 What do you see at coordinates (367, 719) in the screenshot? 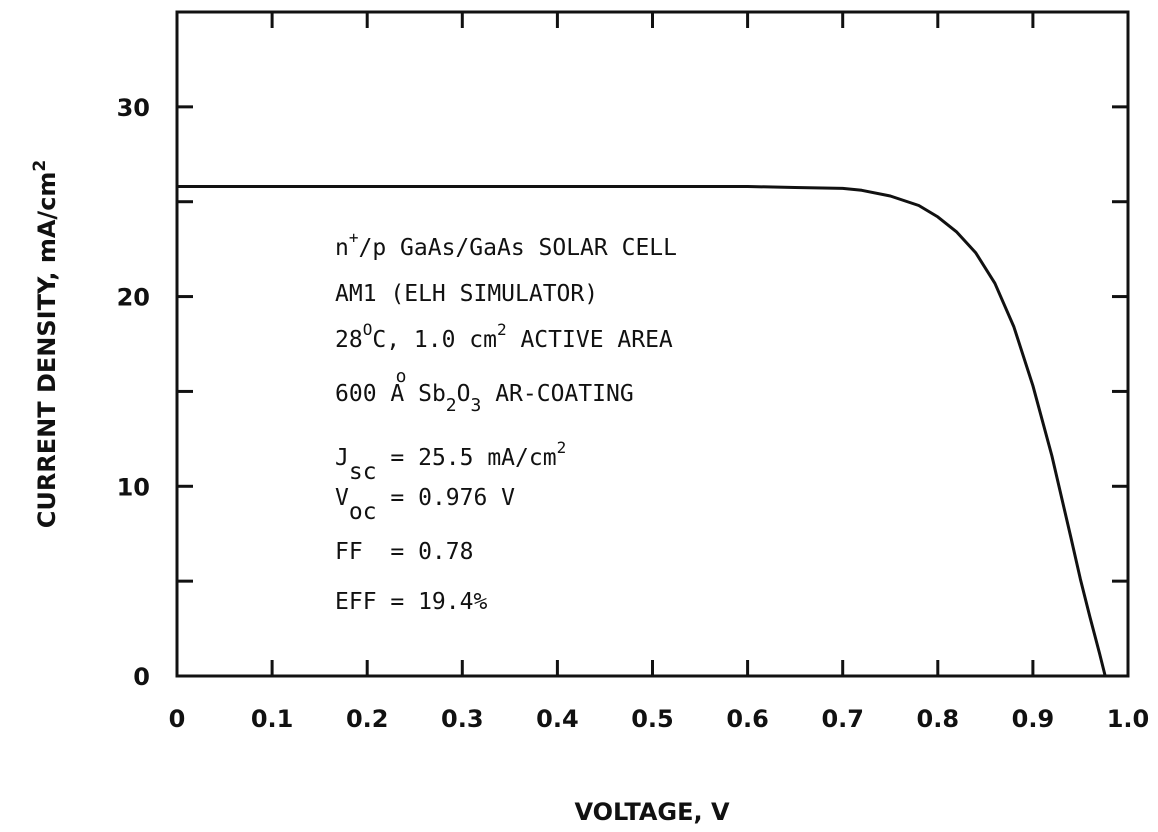
I see `x-tick-label: 0.2` at bounding box center [367, 719].